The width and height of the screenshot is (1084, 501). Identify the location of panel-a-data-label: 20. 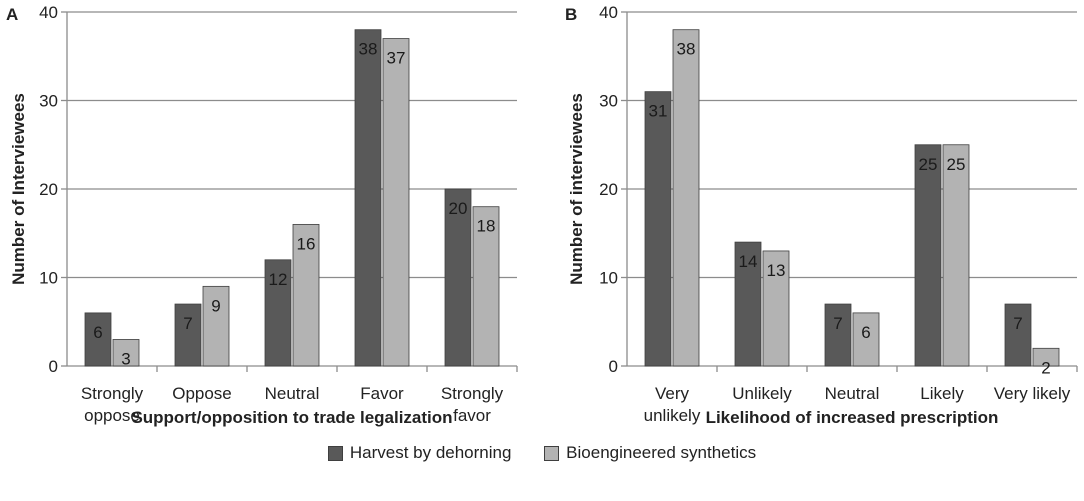
(458, 208).